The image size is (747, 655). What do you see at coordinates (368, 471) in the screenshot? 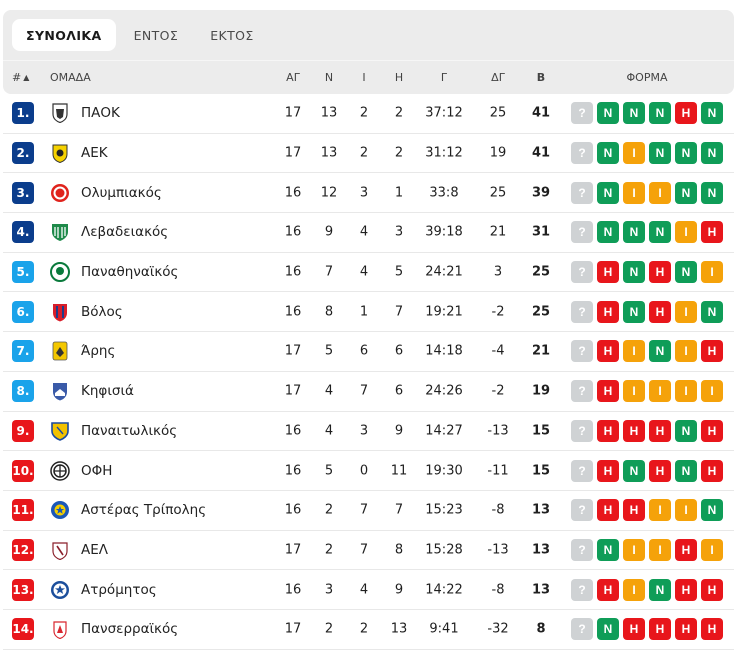
I see `table-row: 10. ΟΦΗ 16 5 0 11 19:30 -11 15 ? H N H N H` at bounding box center [368, 471].